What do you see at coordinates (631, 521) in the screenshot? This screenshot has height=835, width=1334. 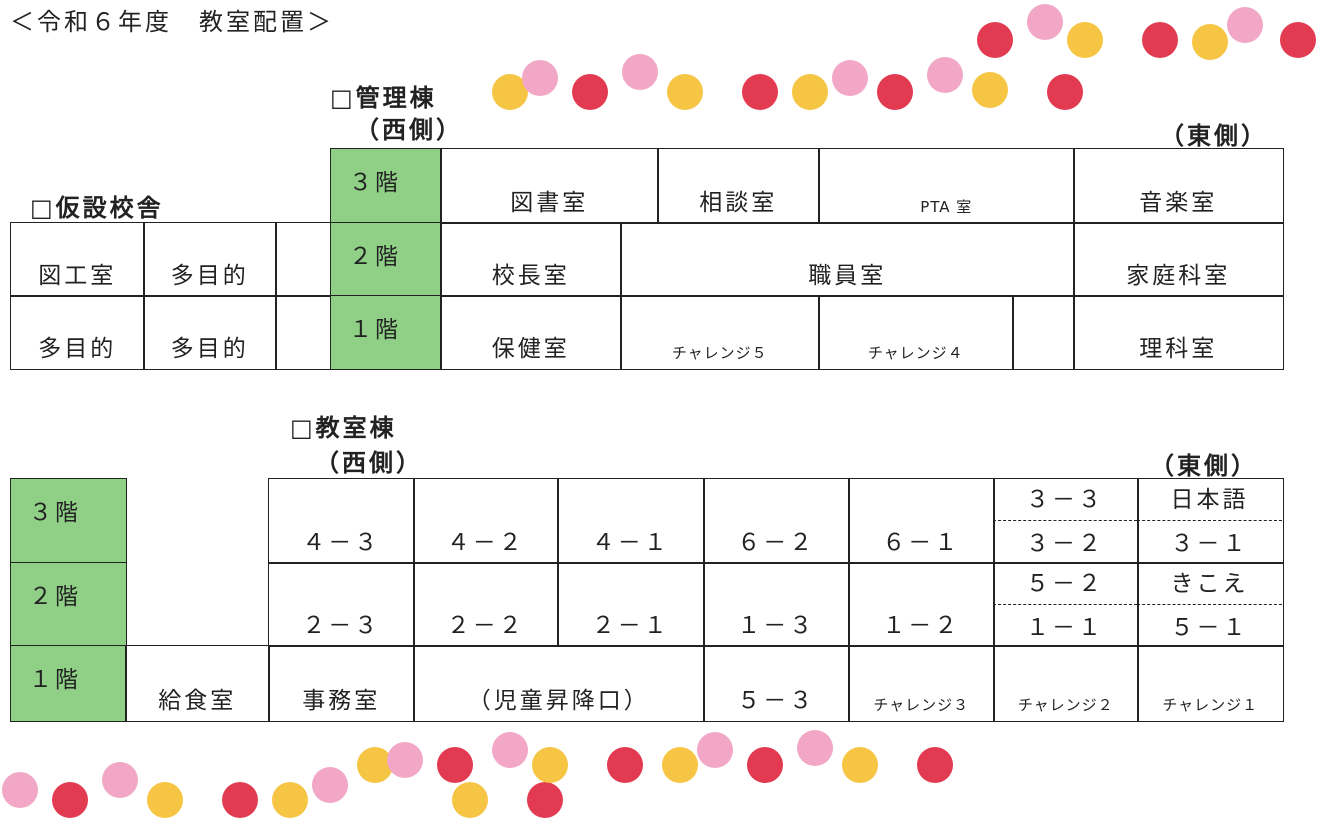 I see `room-cell: ４－１` at bounding box center [631, 521].